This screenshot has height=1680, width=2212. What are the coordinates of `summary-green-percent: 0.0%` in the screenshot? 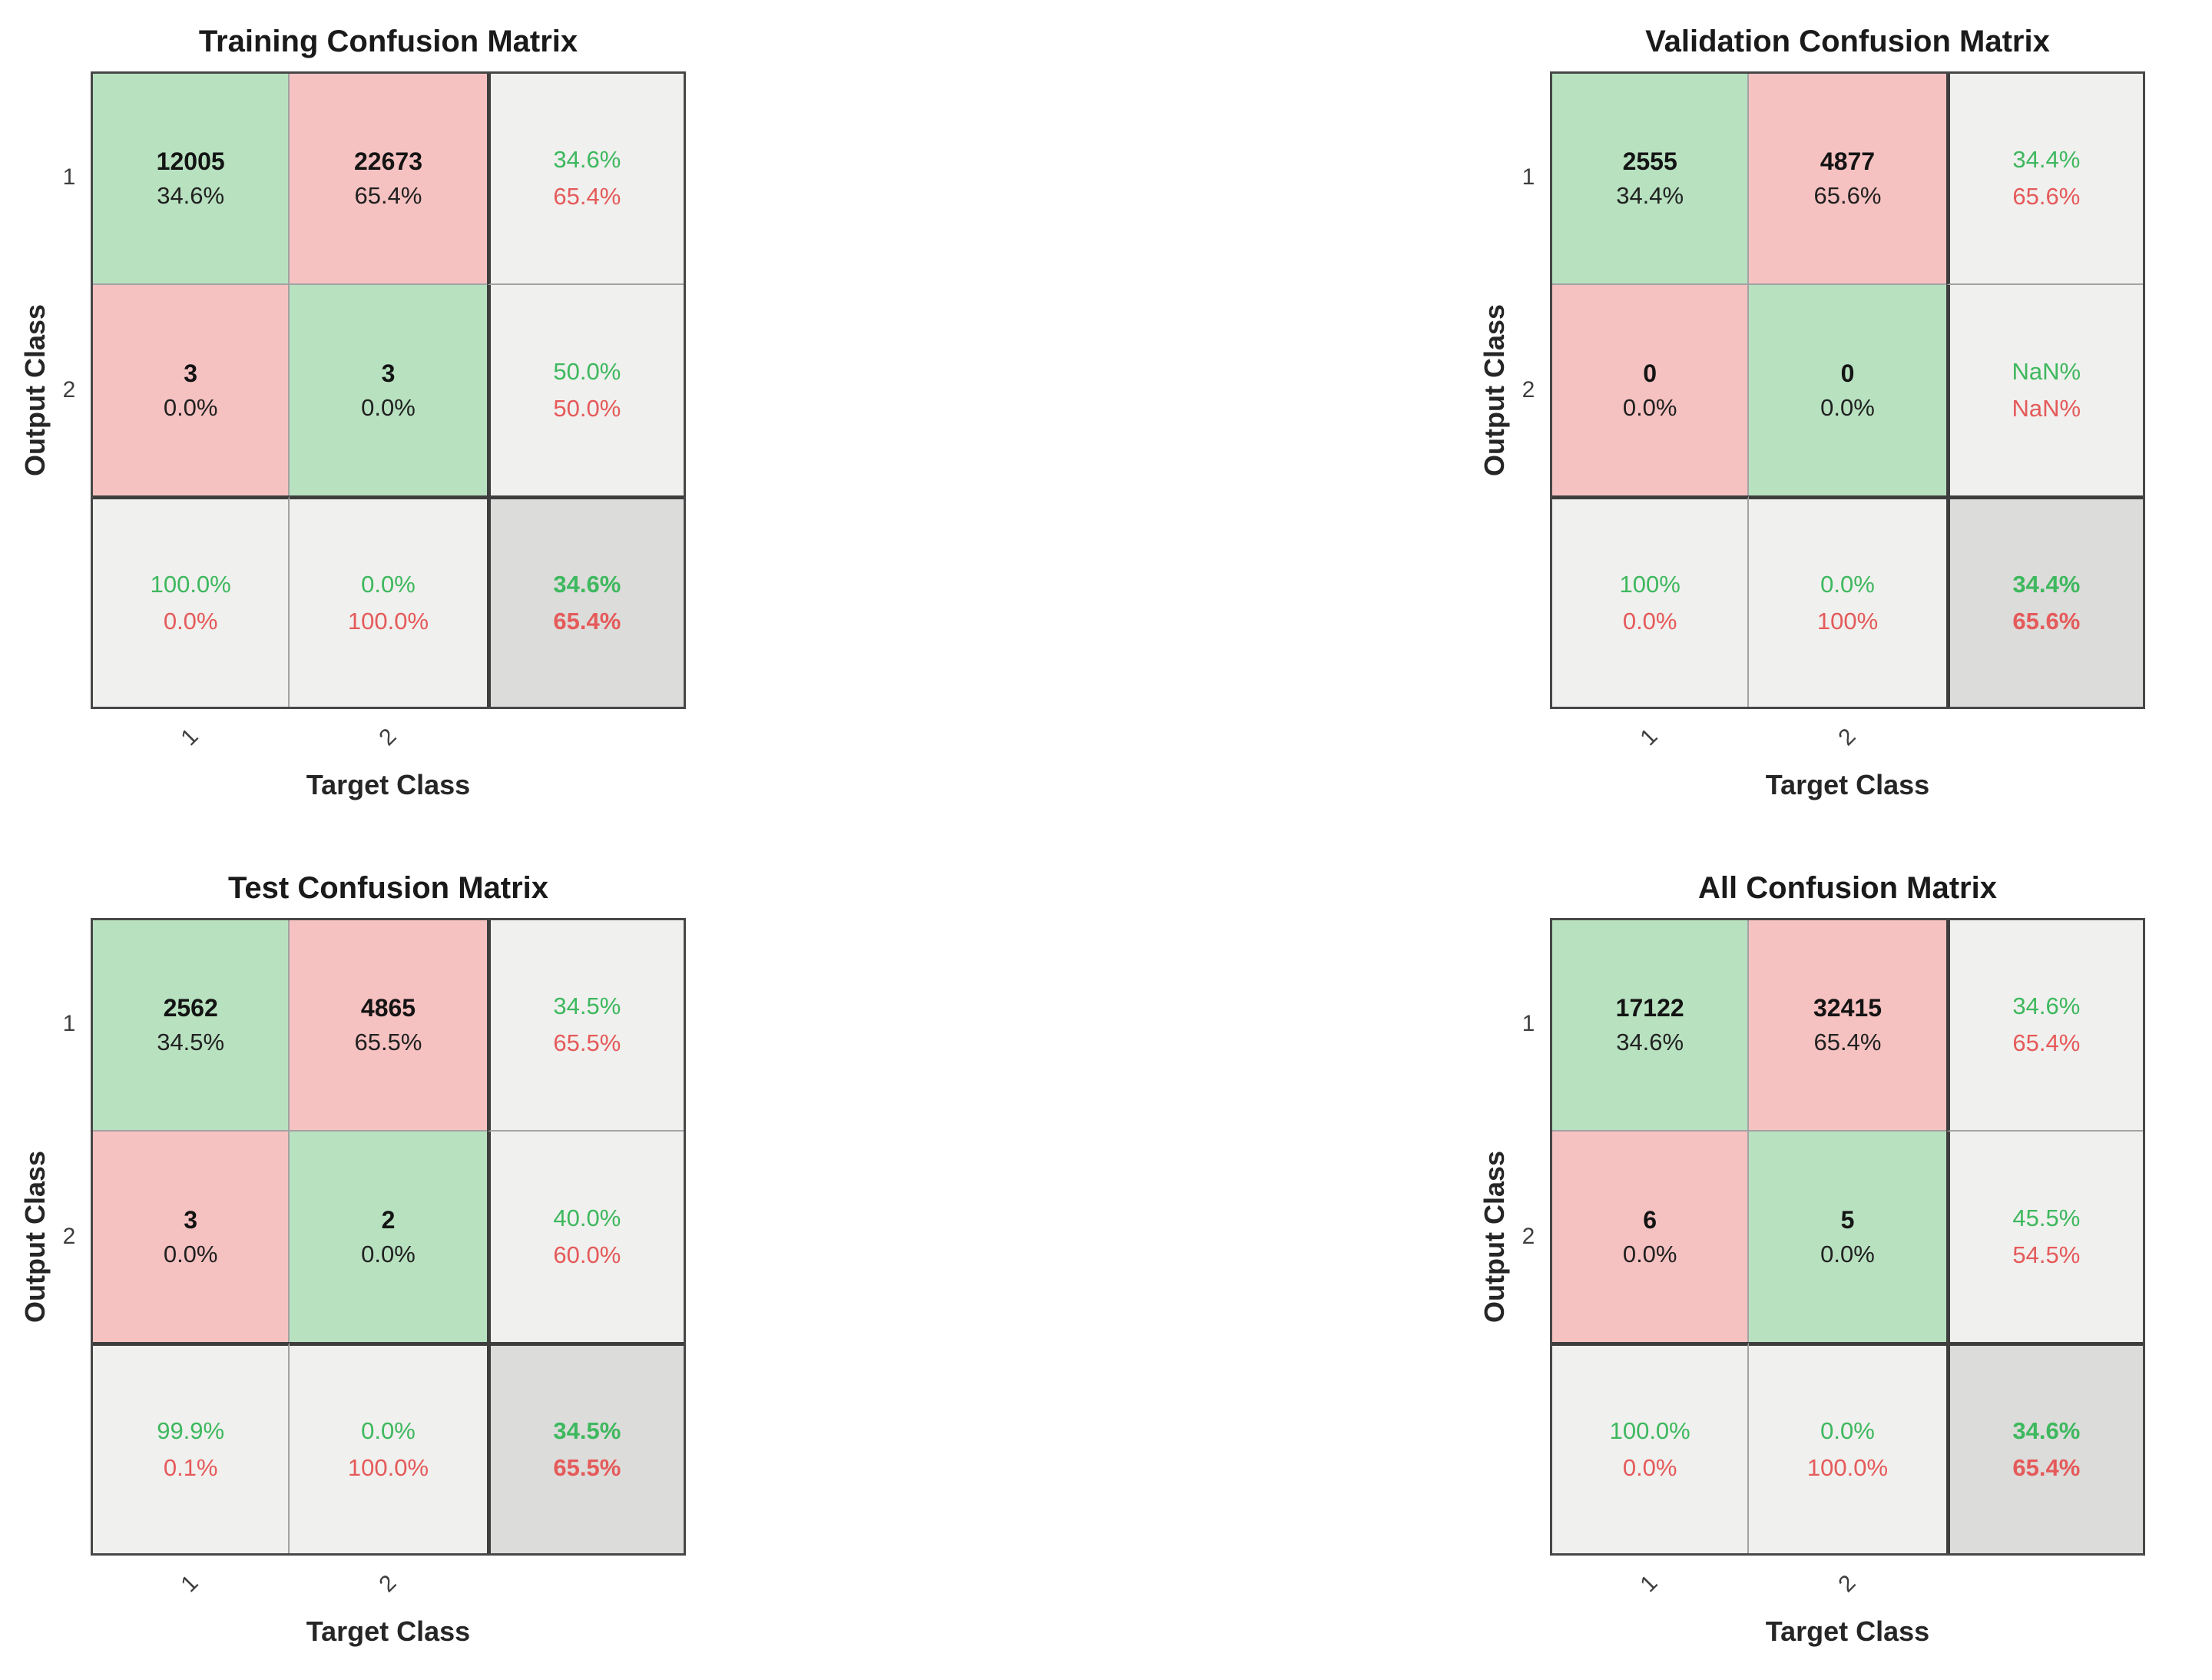 It's located at (388, 1430).